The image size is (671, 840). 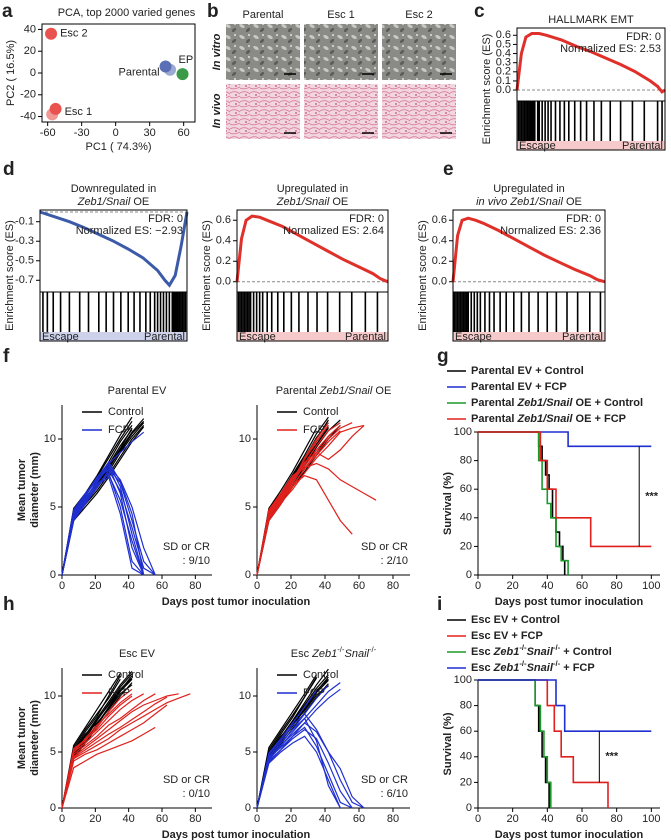 What do you see at coordinates (529, 202) in the screenshot?
I see `chart-title: in vivo Zeb1/Snail OE` at bounding box center [529, 202].